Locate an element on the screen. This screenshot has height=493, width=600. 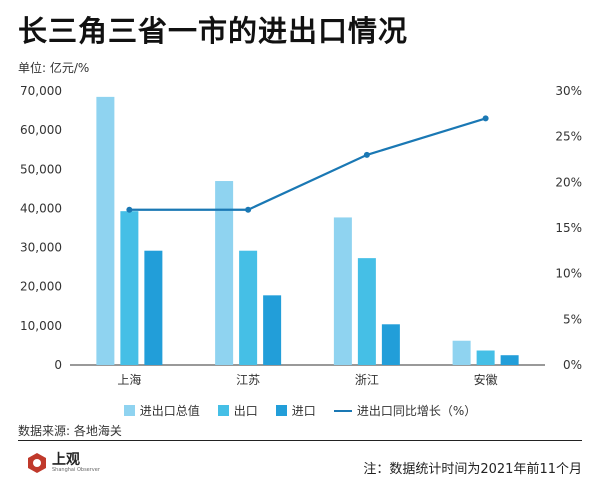
x-tick-label: 上海 is located at coordinates (129, 379).